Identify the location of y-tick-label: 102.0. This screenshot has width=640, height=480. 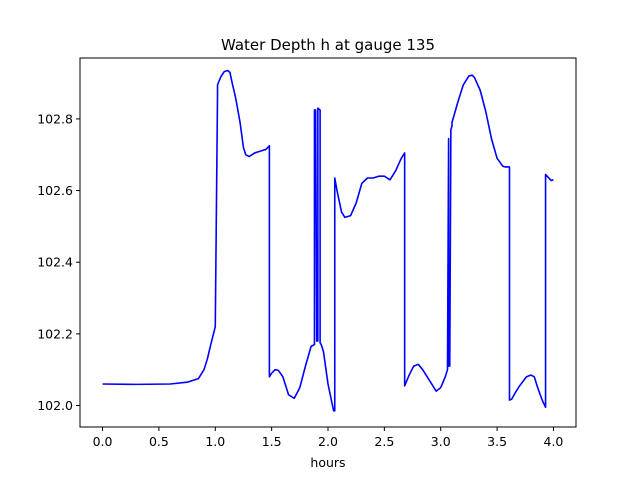
(55, 405).